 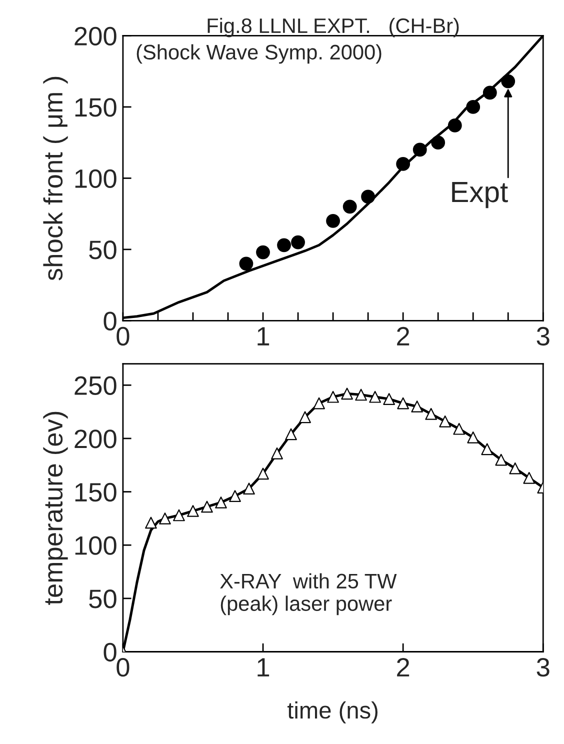 I want to click on x-axis-title: time (ns), so click(x=332, y=712).